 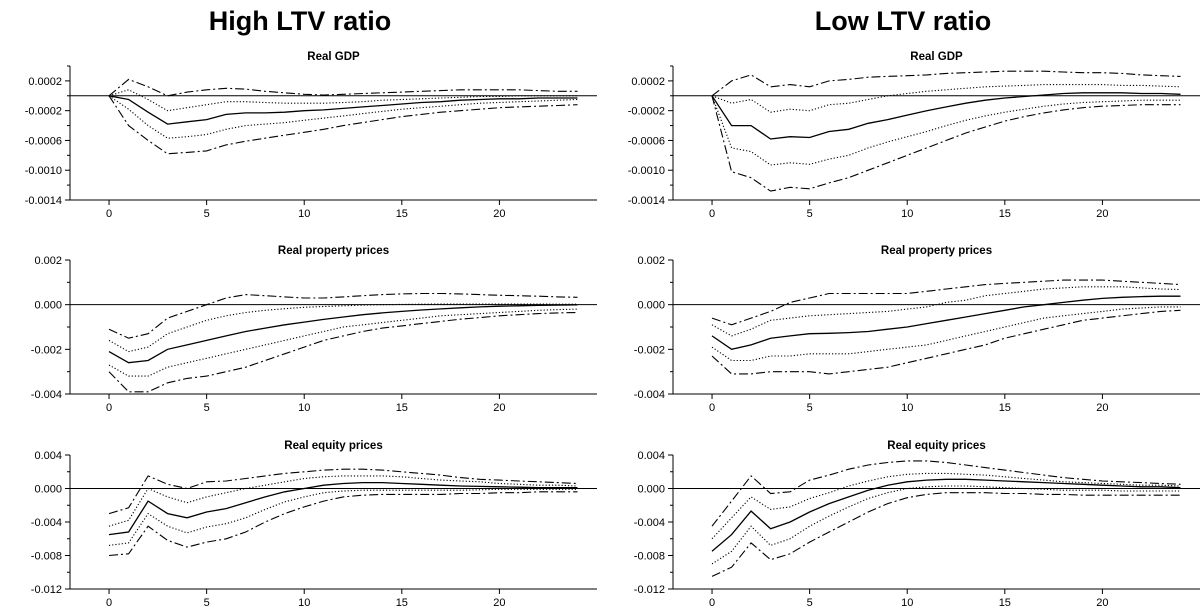 What do you see at coordinates (903, 21) in the screenshot?
I see `column-title-low-ltv: Low LTV ratio` at bounding box center [903, 21].